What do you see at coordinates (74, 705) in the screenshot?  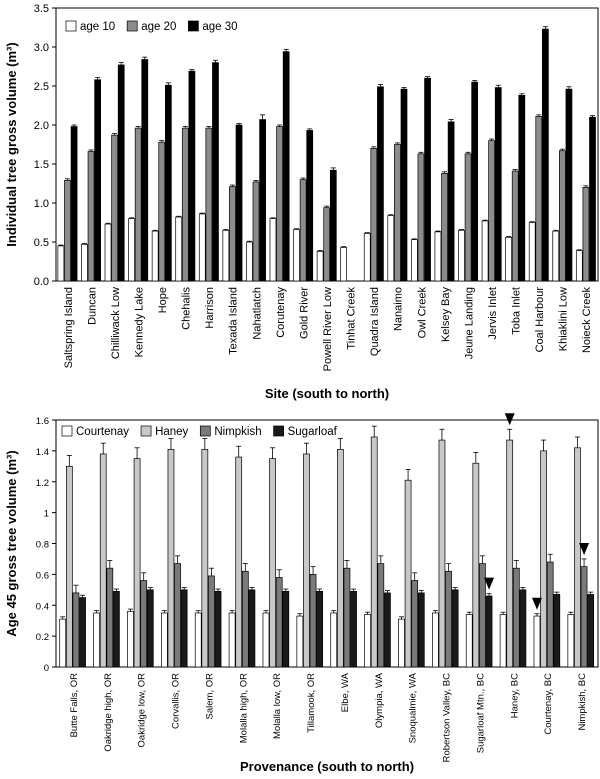 I see `x-tick-label: Butte Falls, OR` at bounding box center [74, 705].